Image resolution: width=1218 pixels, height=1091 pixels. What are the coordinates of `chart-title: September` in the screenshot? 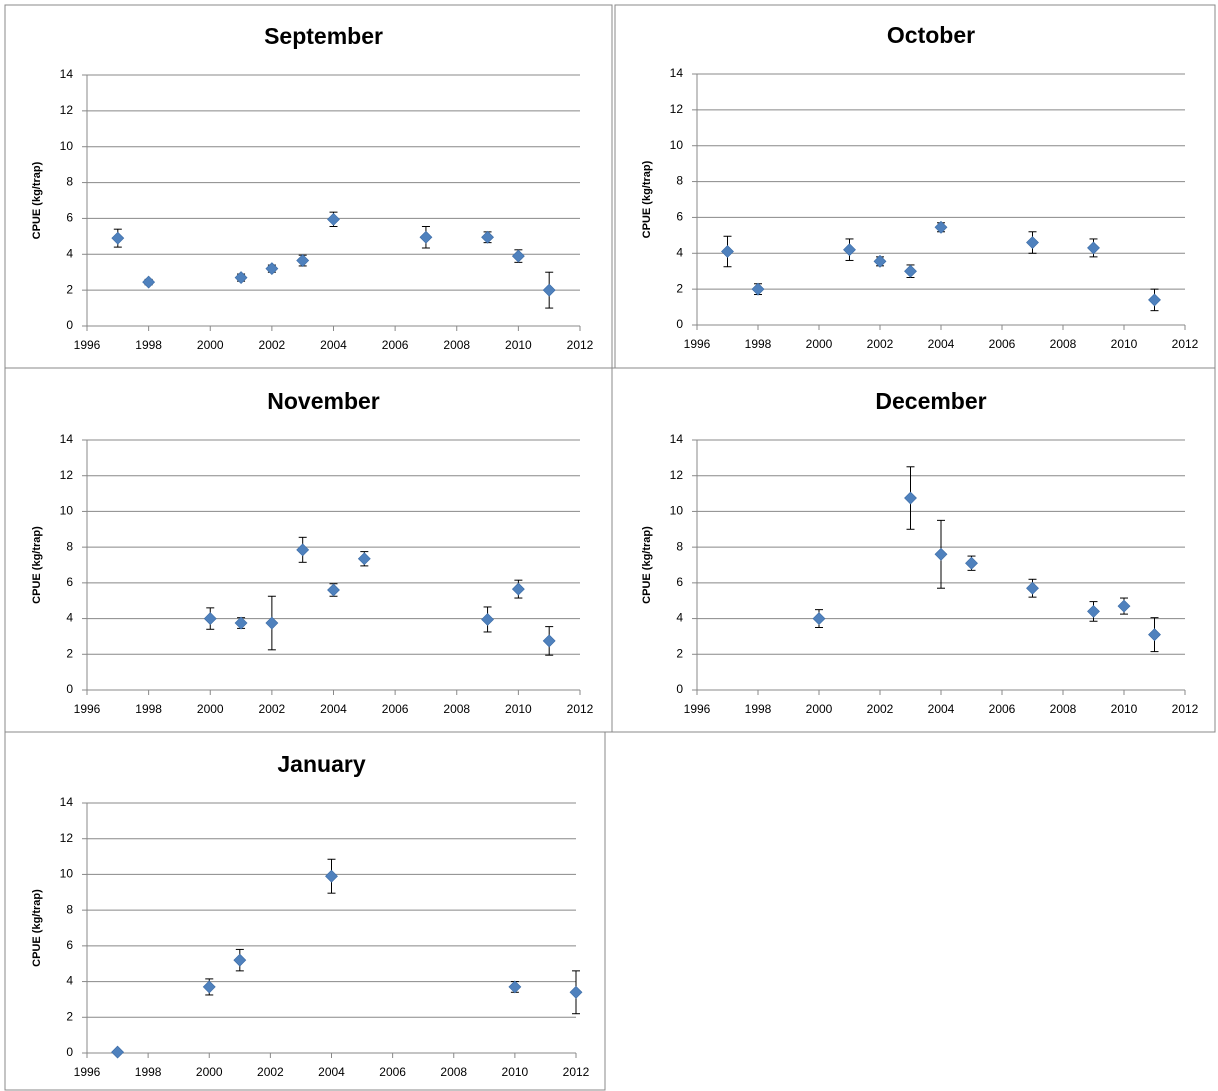 It's located at (323, 36).